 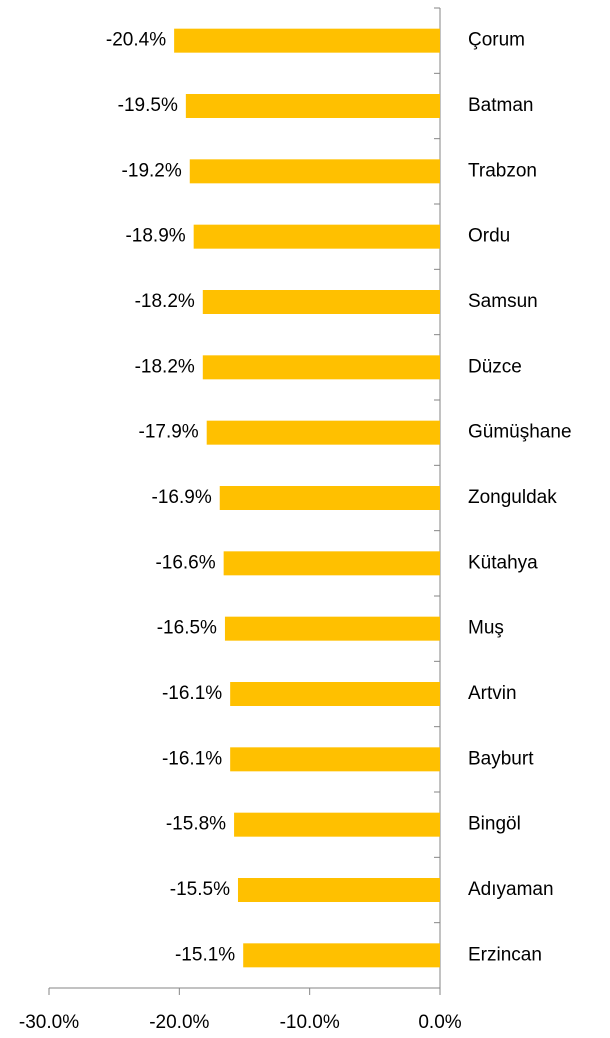 What do you see at coordinates (310, 1022) in the screenshot?
I see `x-tick-label: -10.0%` at bounding box center [310, 1022].